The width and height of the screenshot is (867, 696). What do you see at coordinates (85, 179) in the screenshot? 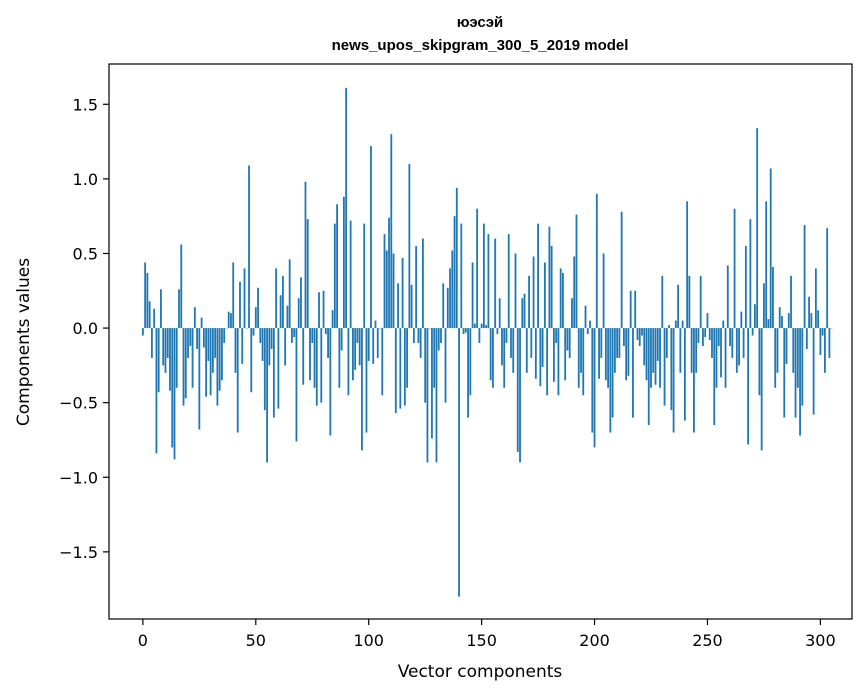
I see `y-tick-label: 1.0` at bounding box center [85, 179].